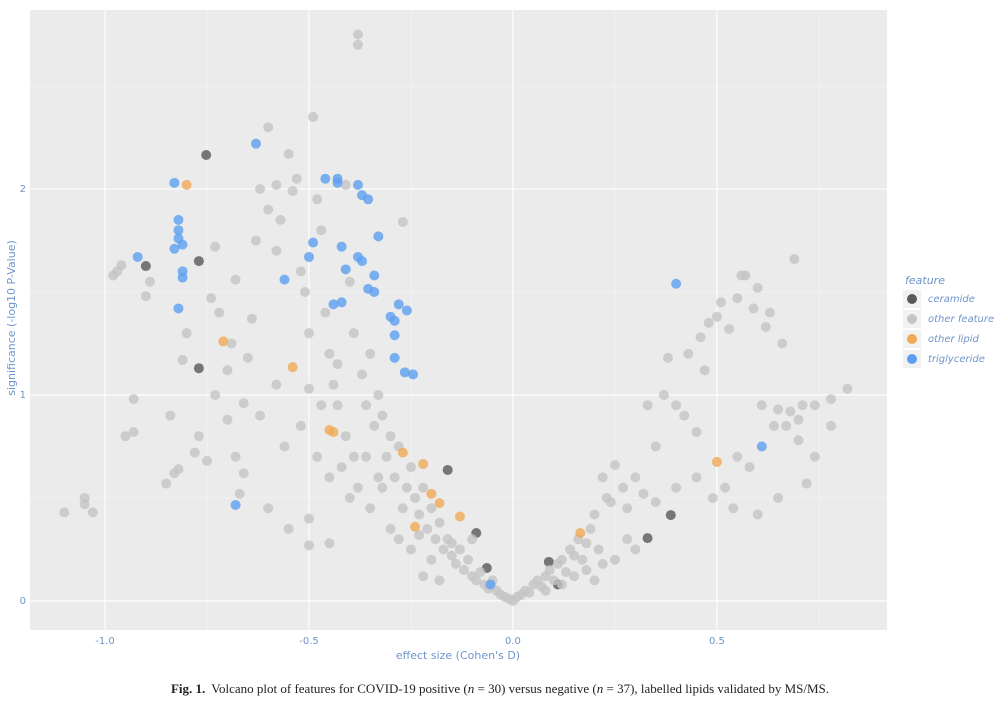 This screenshot has height=706, width=1000. Describe the element at coordinates (961, 319) in the screenshot. I see `legend-label: other feature` at that location.